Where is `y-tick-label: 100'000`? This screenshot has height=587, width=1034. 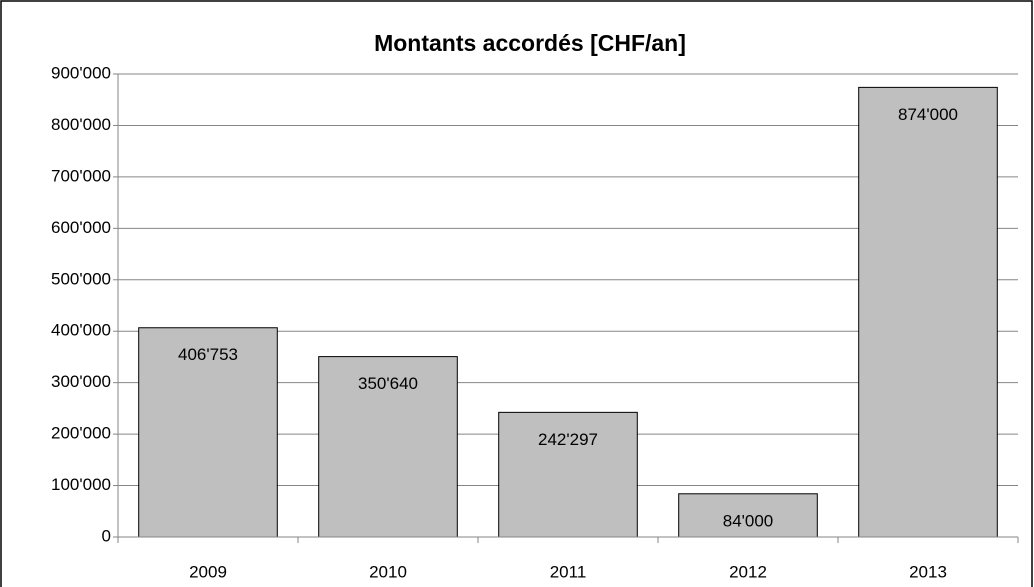 y-tick-label: 100'000 is located at coordinates (81, 484).